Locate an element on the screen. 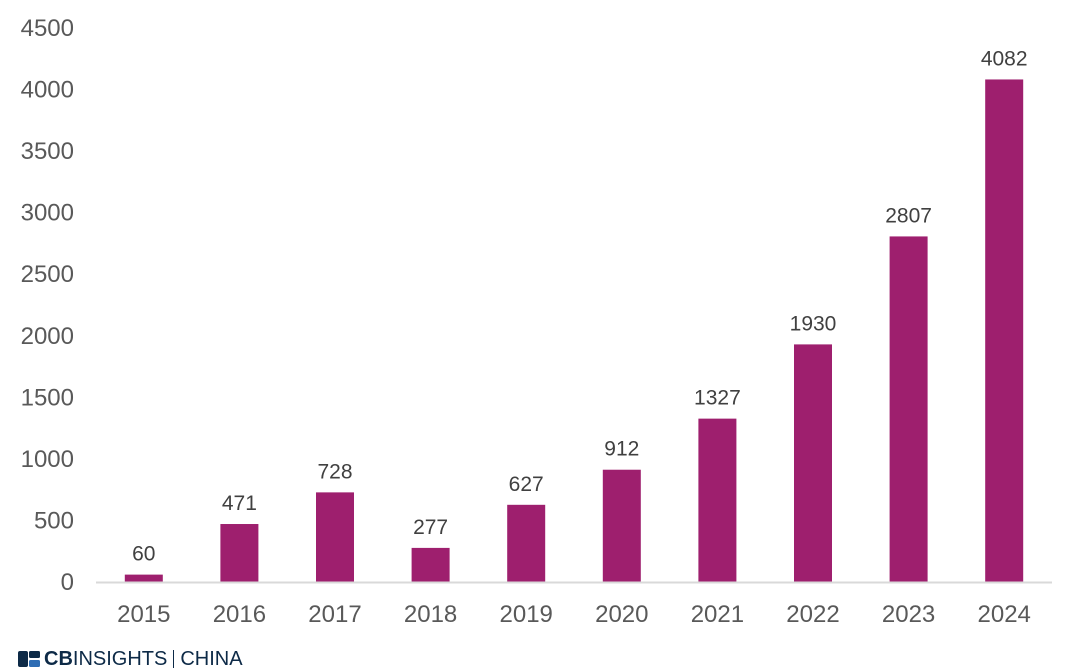 The width and height of the screenshot is (1080, 671). x-tick-label: 2020 is located at coordinates (621, 614).